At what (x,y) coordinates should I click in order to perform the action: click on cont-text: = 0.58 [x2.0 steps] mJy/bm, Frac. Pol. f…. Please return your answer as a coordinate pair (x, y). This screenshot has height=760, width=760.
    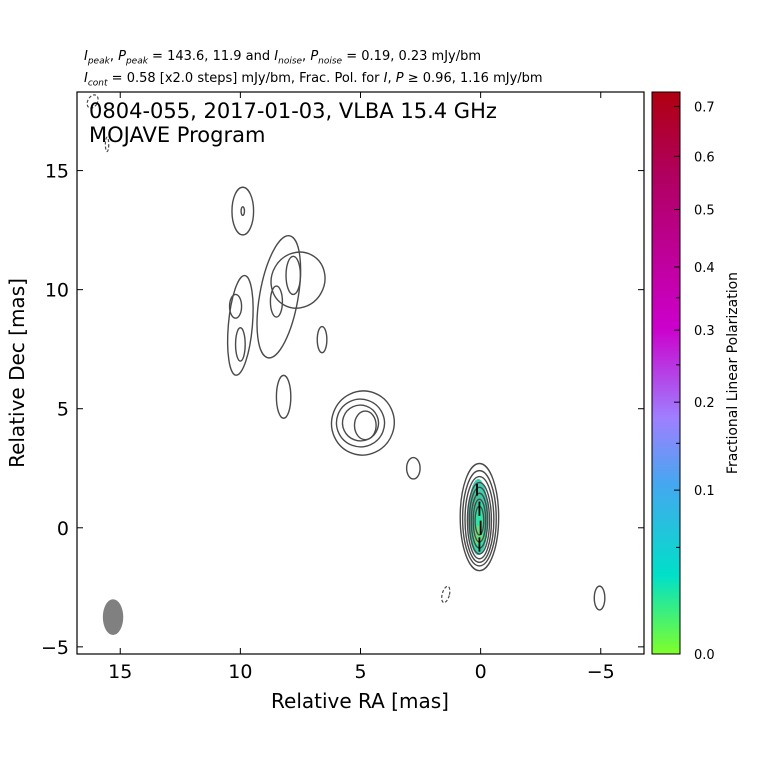
    Looking at the image, I should click on (245, 78).